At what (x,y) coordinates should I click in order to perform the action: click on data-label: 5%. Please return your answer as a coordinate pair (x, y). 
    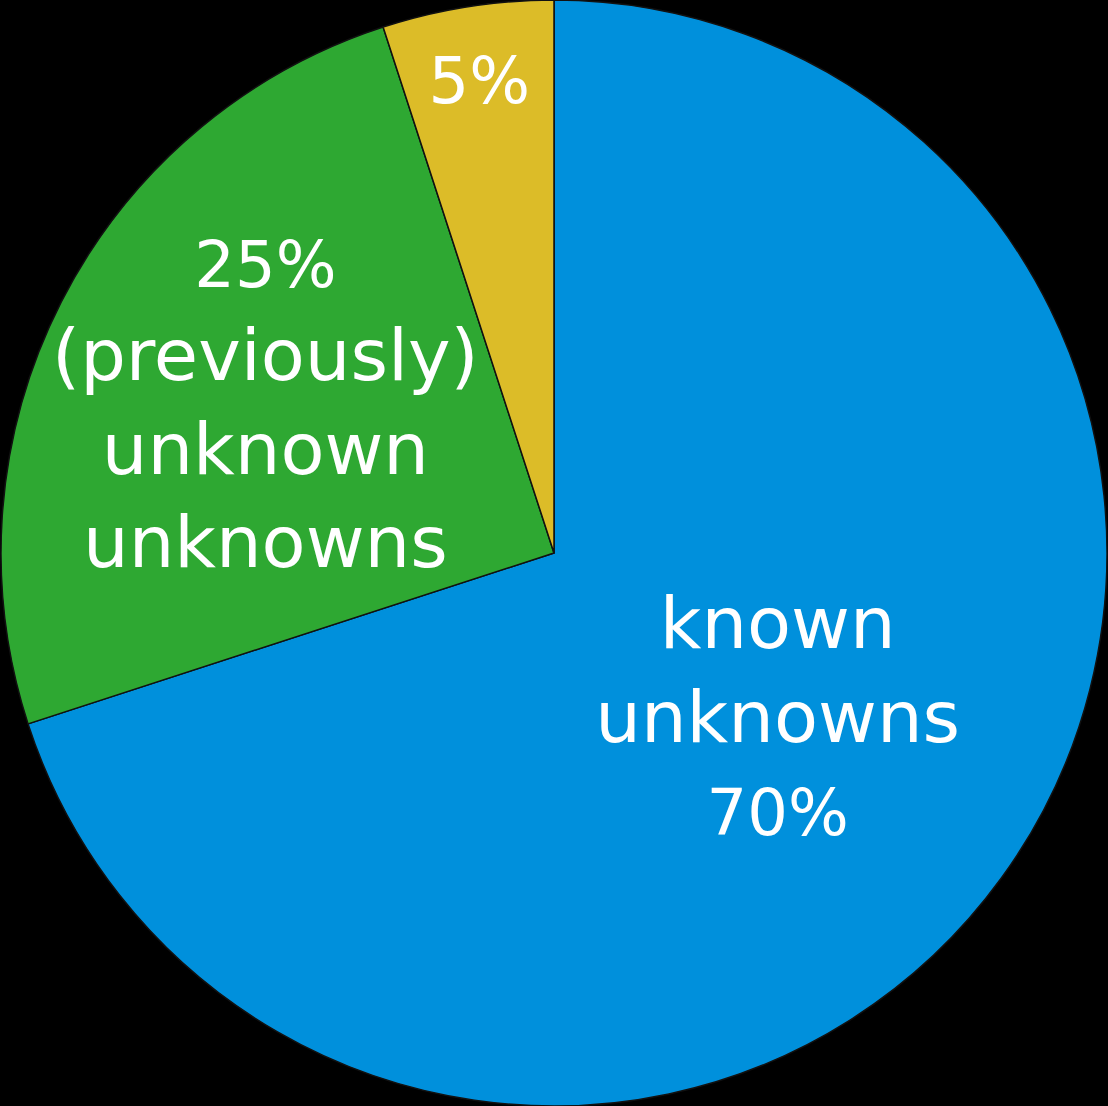
    Looking at the image, I should click on (479, 80).